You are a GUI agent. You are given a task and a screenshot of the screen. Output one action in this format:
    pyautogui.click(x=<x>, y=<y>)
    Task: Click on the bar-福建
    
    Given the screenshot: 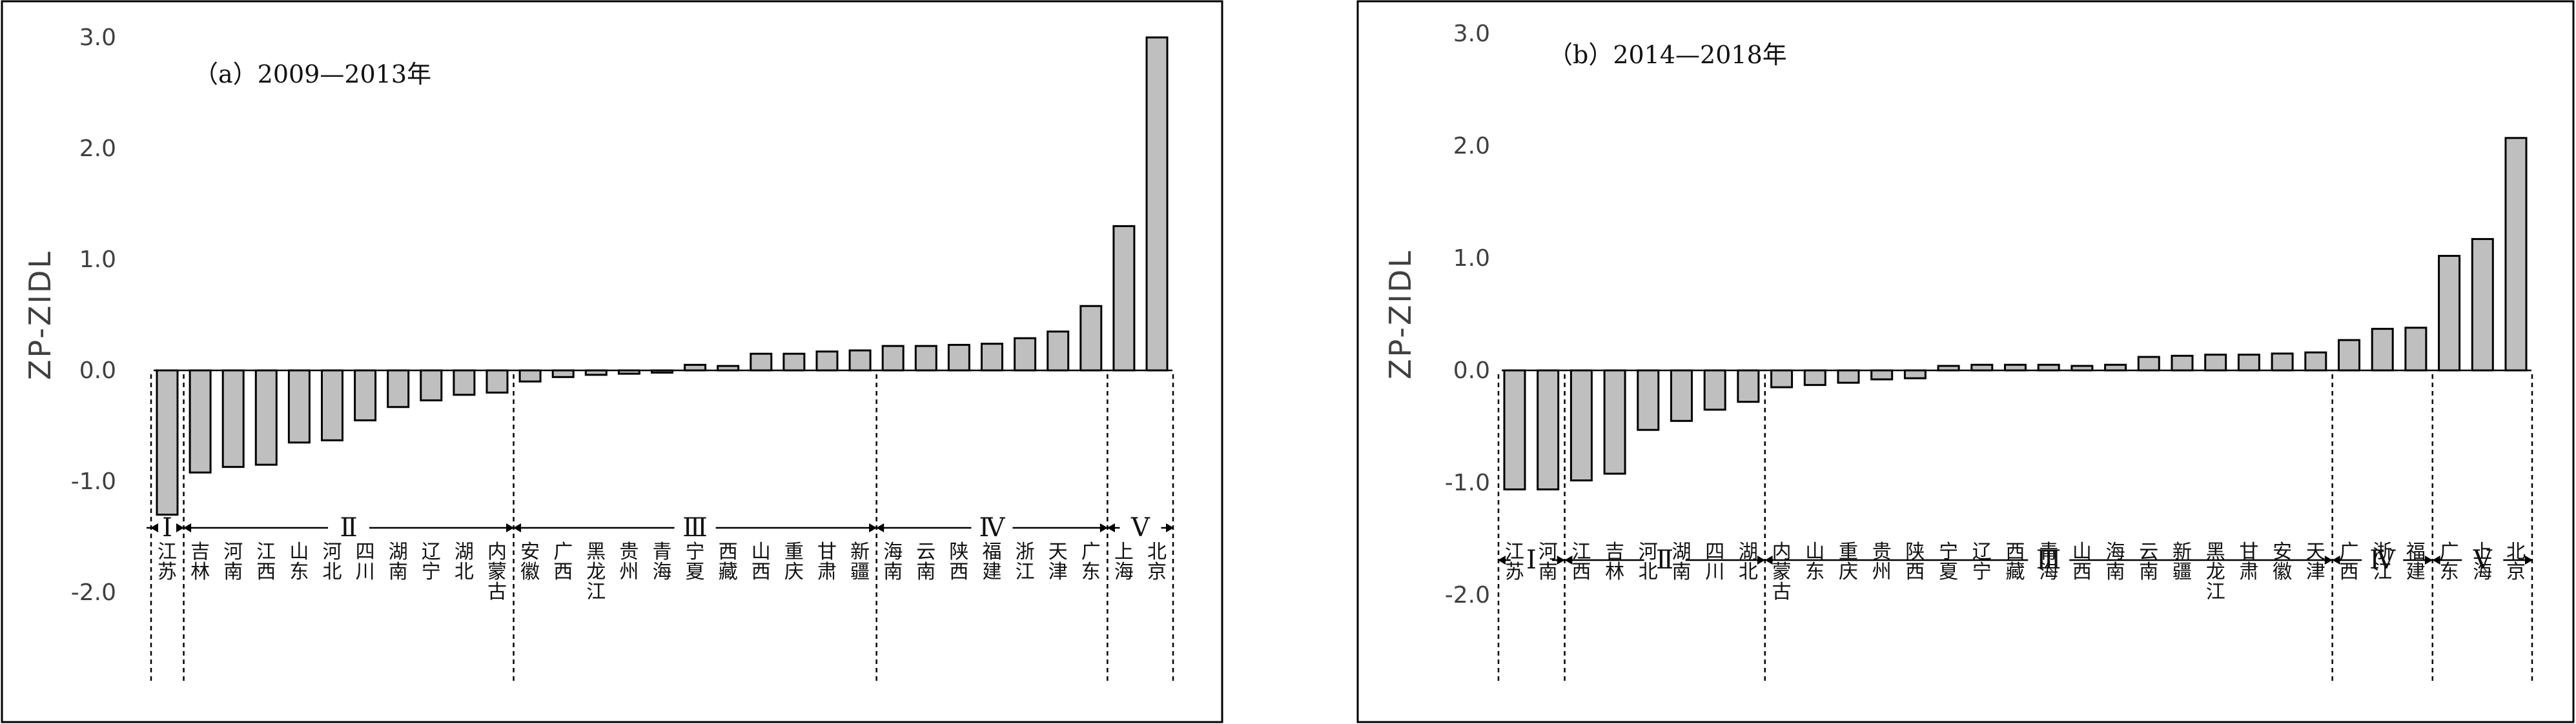 What is the action you would take?
    pyautogui.click(x=2416, y=349)
    